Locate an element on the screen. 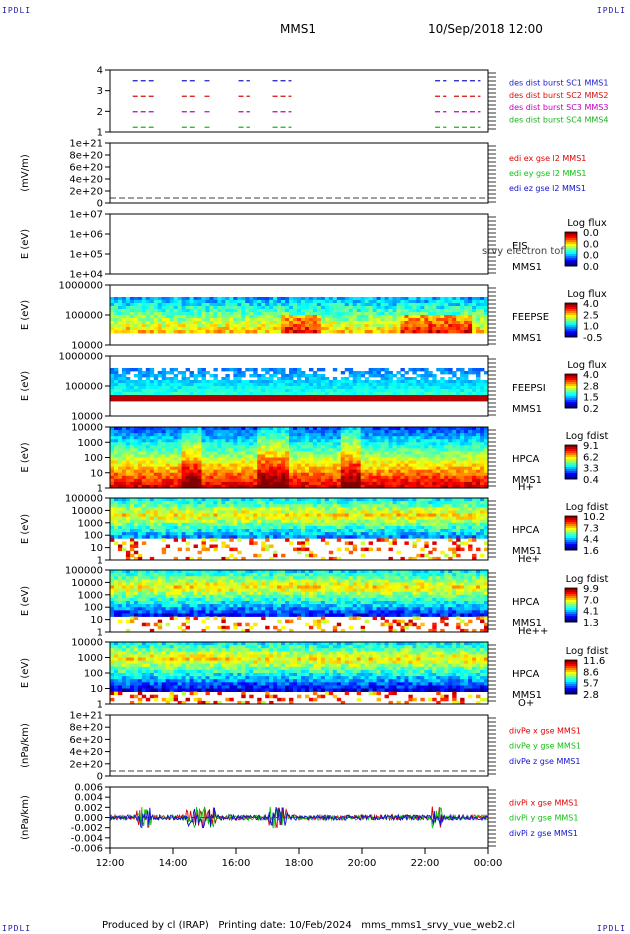 The image size is (630, 934). panel-1-frame is located at coordinates (299, 173).